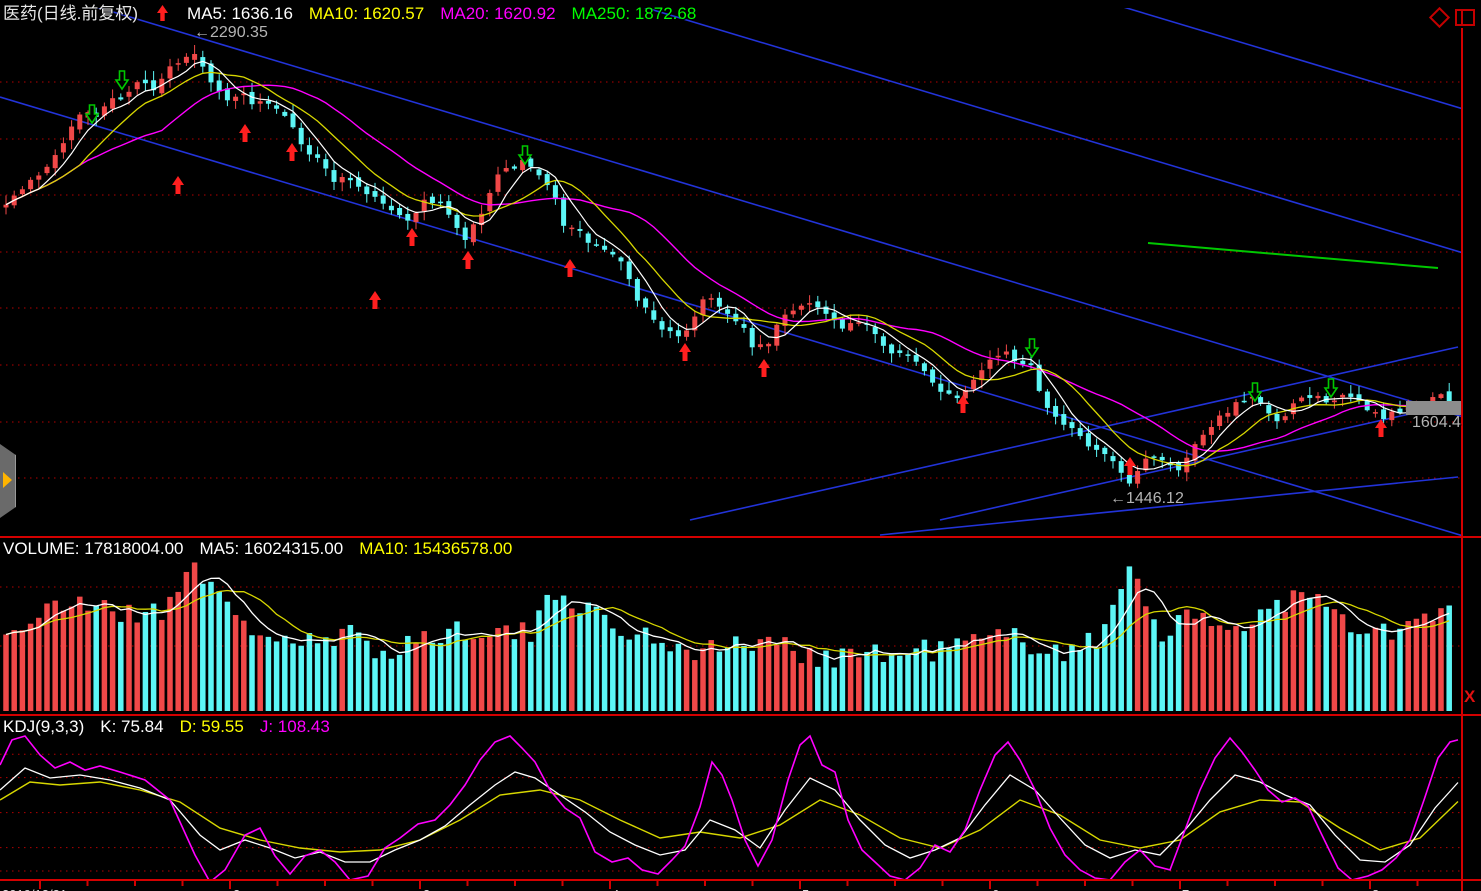 This screenshot has height=891, width=1481. I want to click on axis-month-label: 3, so click(426, 889).